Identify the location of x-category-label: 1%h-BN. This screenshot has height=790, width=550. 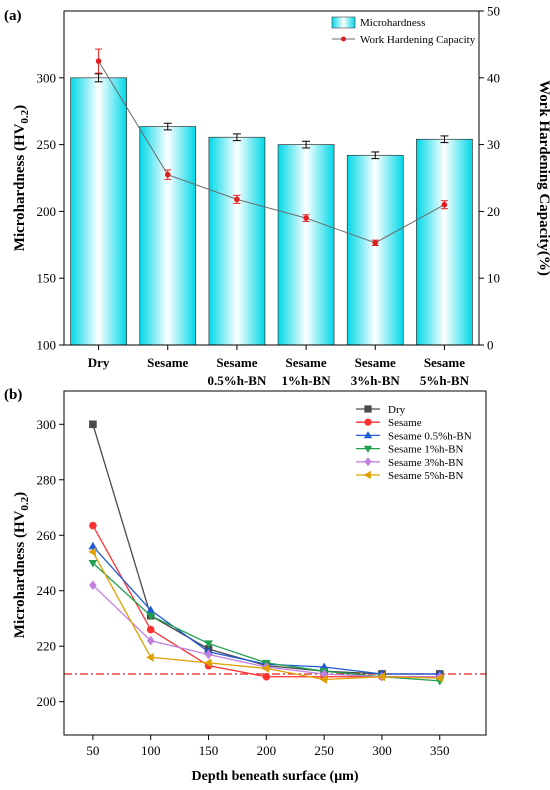
(307, 380).